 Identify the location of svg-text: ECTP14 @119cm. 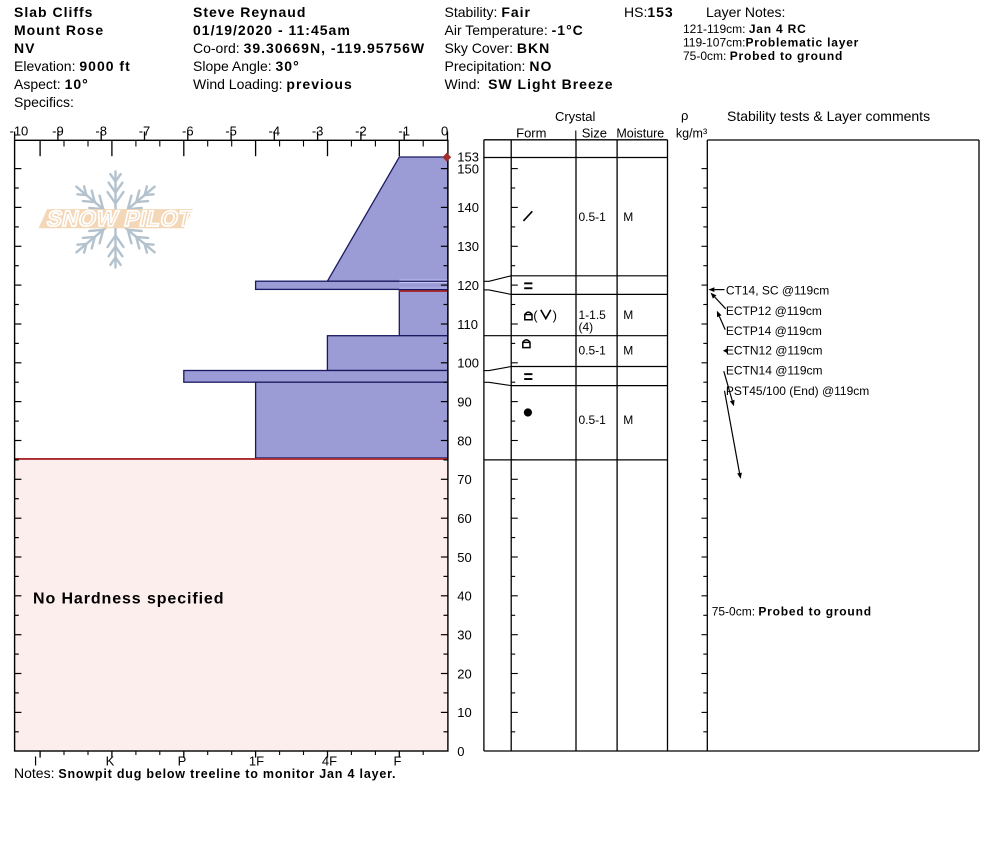
(774, 331).